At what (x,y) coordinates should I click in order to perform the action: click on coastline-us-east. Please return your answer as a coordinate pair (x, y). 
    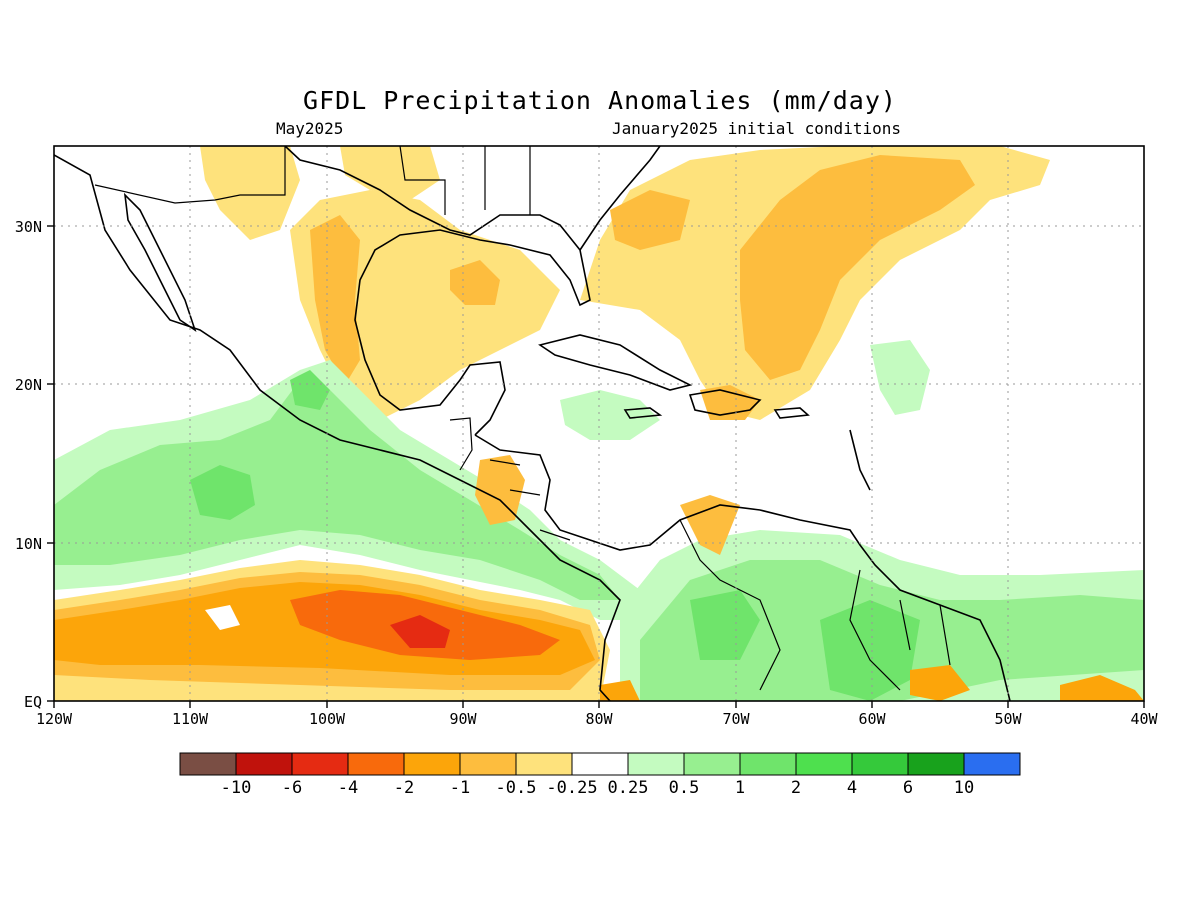
    Looking at the image, I should click on (620, 198).